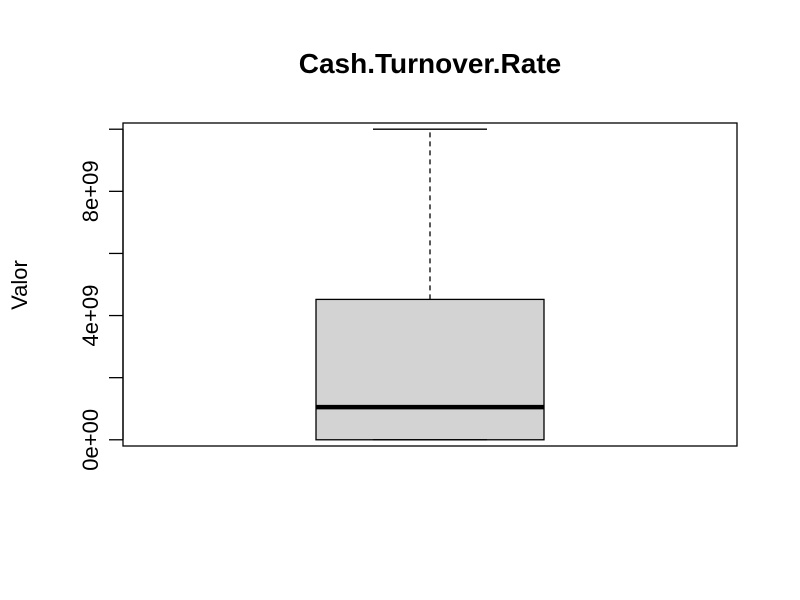 The height and width of the screenshot is (600, 800). I want to click on y-tick-label: 8e+09, so click(90, 191).